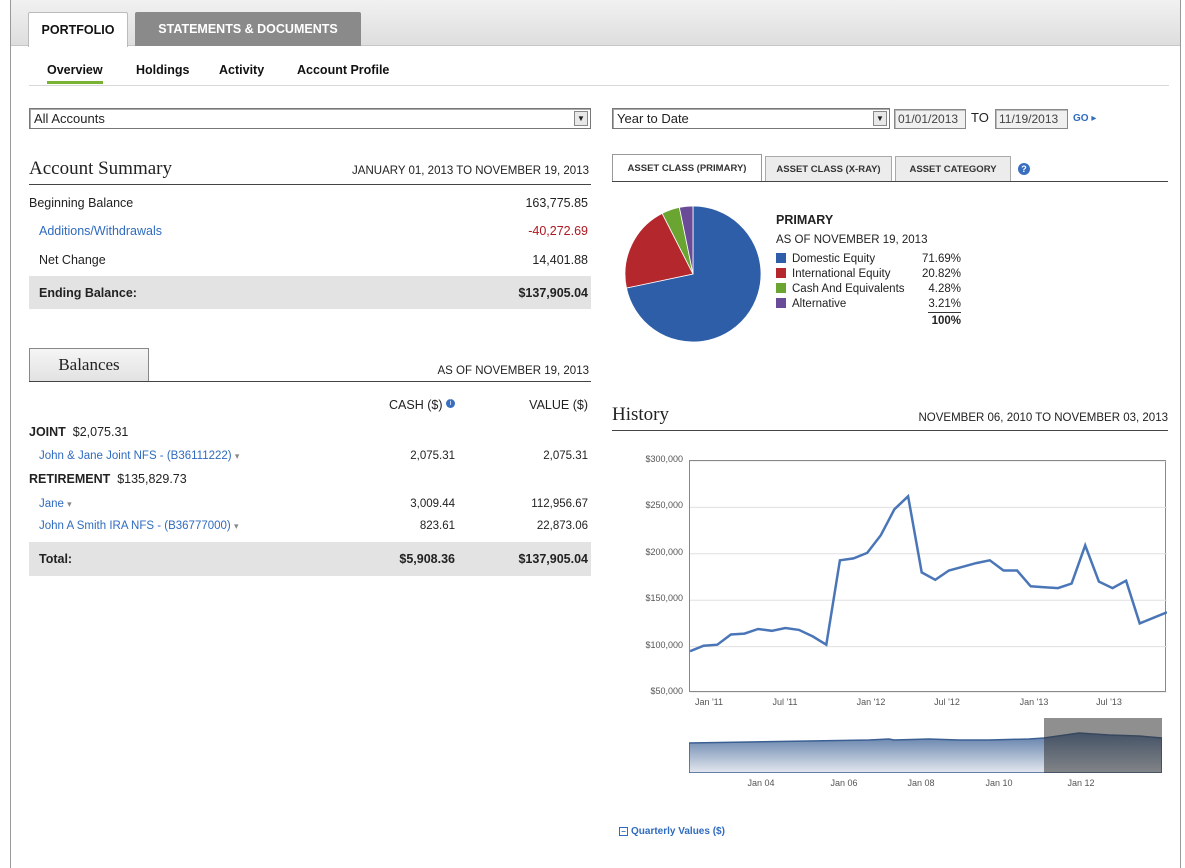  Describe the element at coordinates (56, 559) in the screenshot. I see `total-label: Total:` at that location.